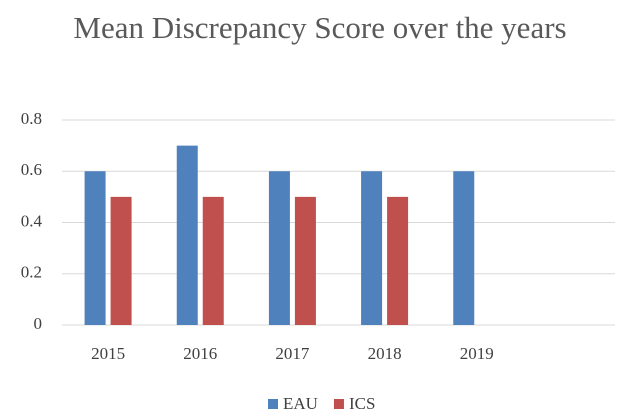 This screenshot has height=418, width=638. What do you see at coordinates (32, 220) in the screenshot?
I see `y-tick-label: 0.4` at bounding box center [32, 220].